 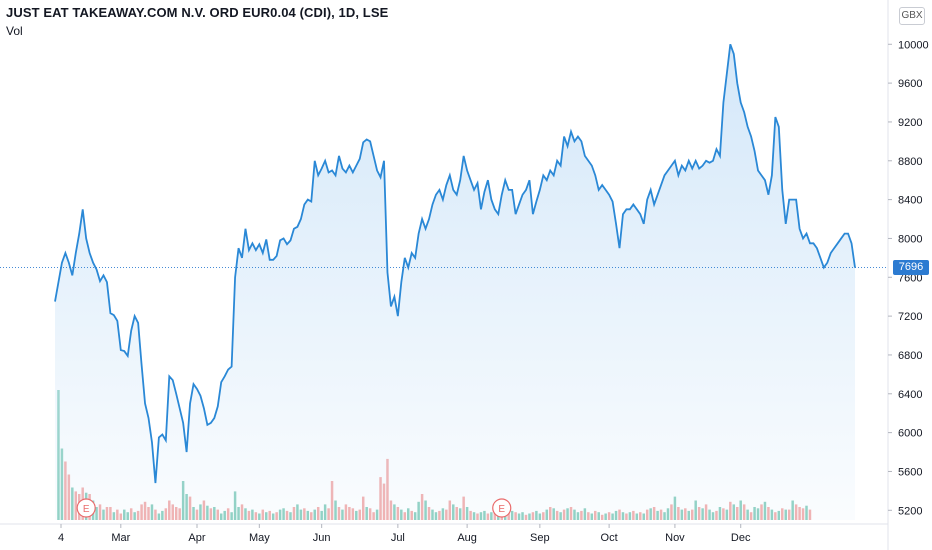 I want to click on x-tick-label: Jun, so click(x=322, y=538).